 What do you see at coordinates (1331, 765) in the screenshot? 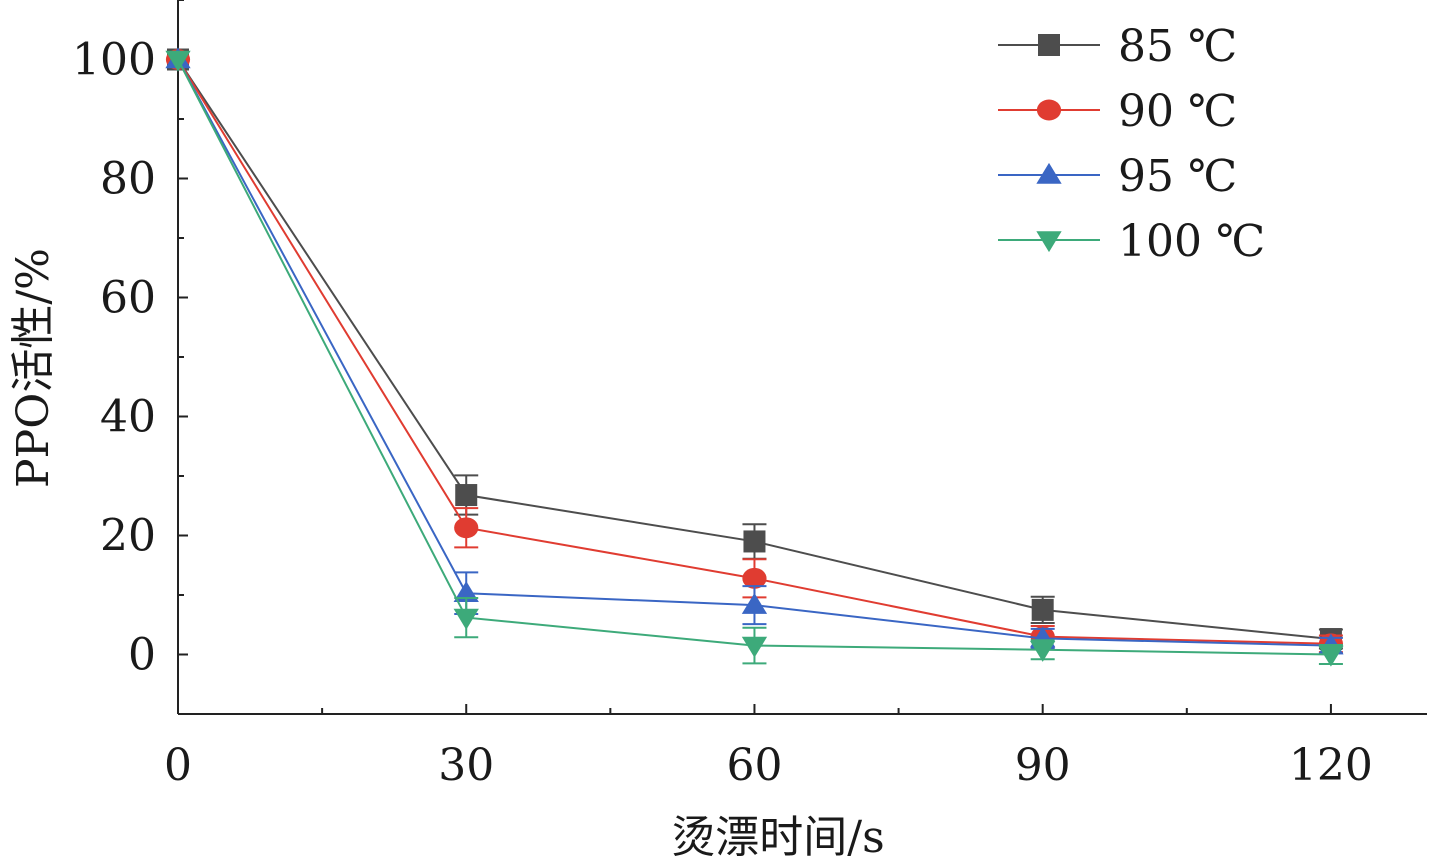
I see `x-tick-label: 120` at bounding box center [1331, 765].